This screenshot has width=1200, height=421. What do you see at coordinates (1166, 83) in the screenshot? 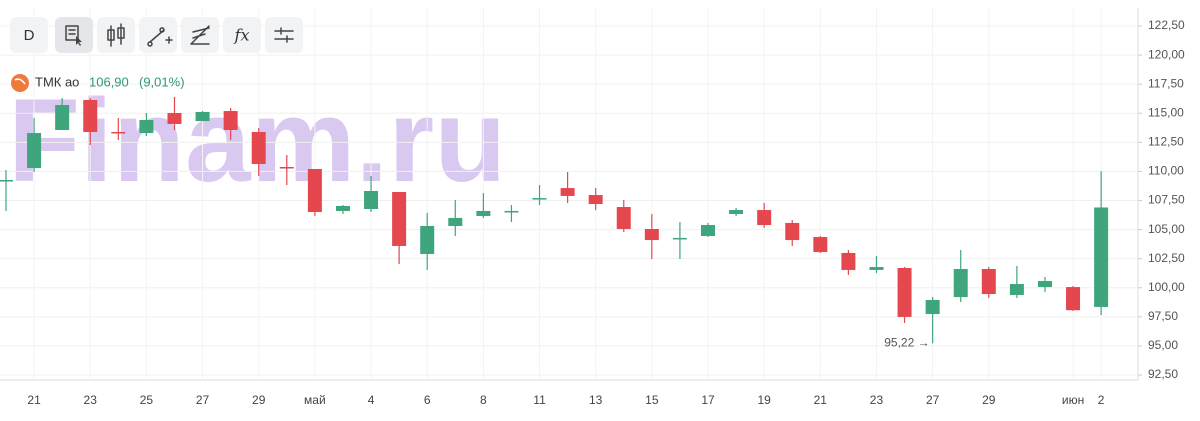
I see `y-tick-label: 117,50` at bounding box center [1166, 83].